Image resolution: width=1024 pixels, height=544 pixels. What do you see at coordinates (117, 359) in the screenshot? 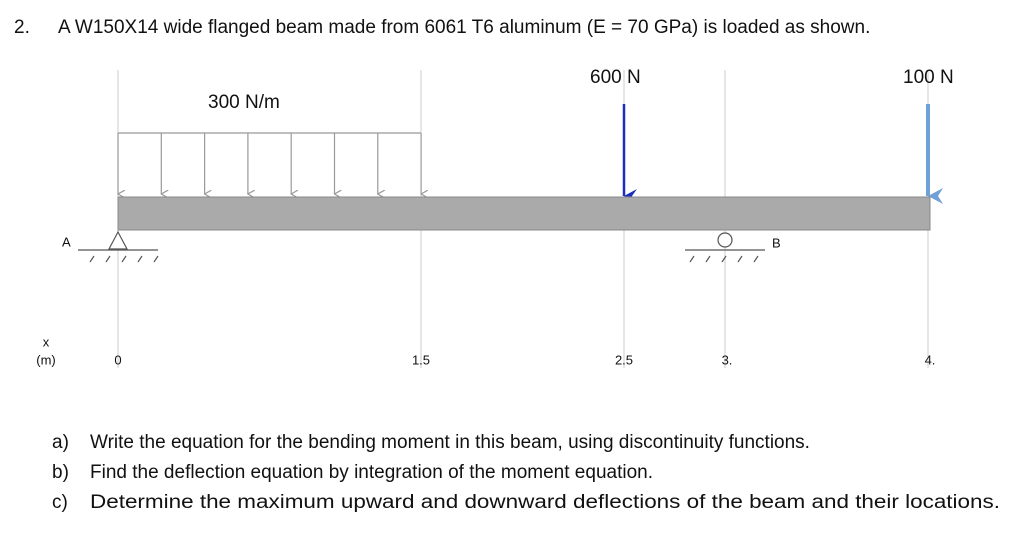
I see `axis-tick: 0` at bounding box center [117, 359].